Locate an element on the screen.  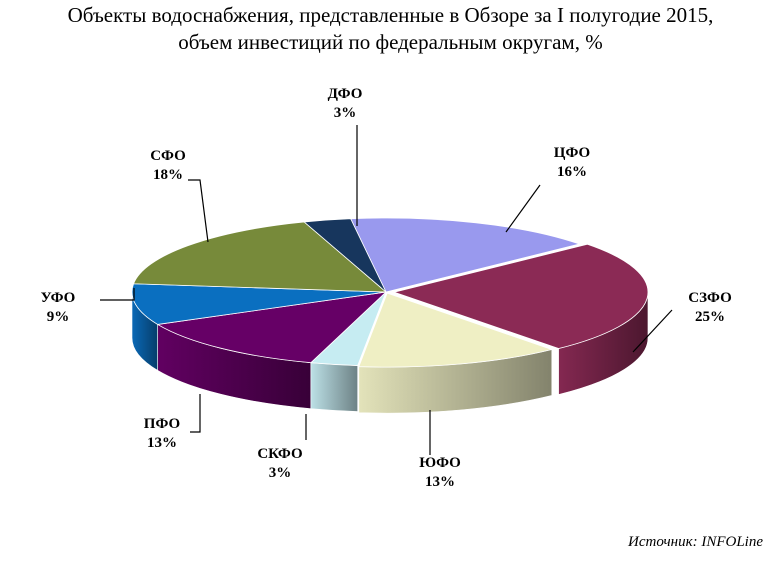
slice-ЮФО is located at coordinates (456, 330).